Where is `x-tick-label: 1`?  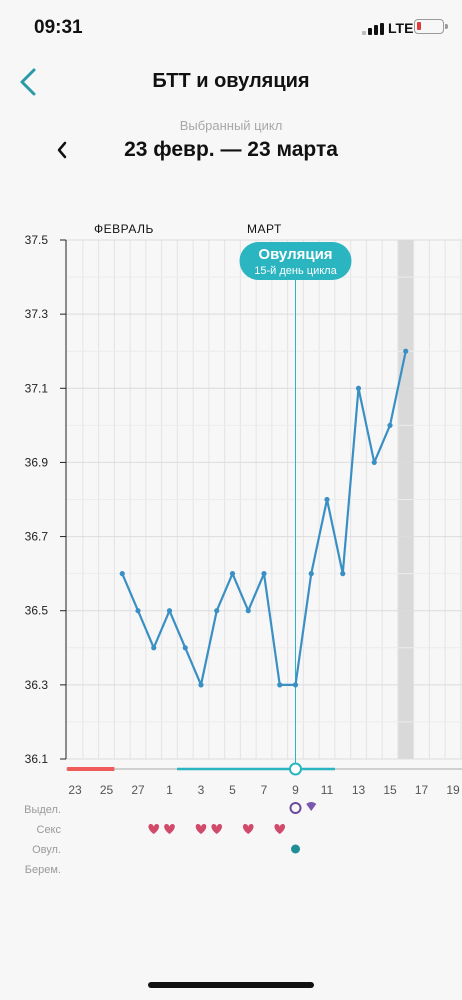 x-tick-label: 1 is located at coordinates (169, 790).